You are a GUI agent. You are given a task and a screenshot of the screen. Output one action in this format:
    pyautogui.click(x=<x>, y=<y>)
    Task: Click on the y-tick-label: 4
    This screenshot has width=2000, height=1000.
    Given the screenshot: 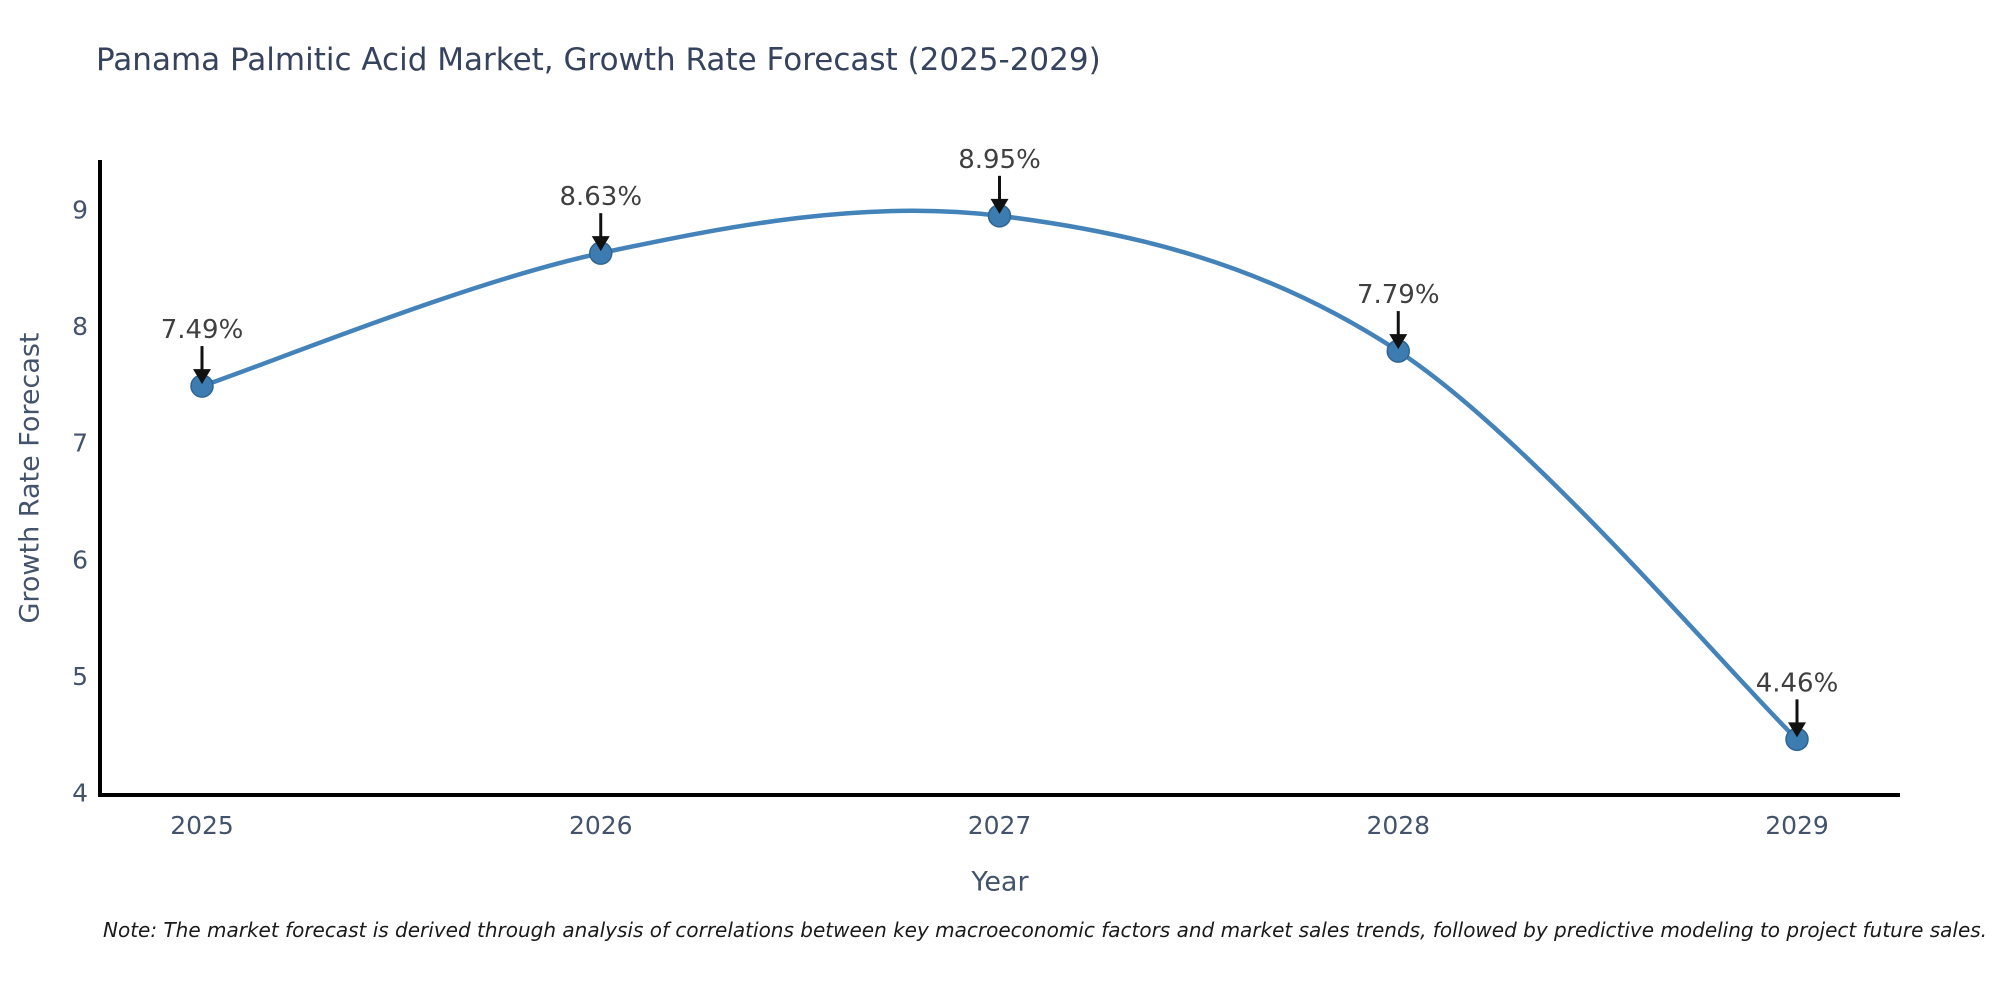 What is the action you would take?
    pyautogui.click(x=80, y=793)
    